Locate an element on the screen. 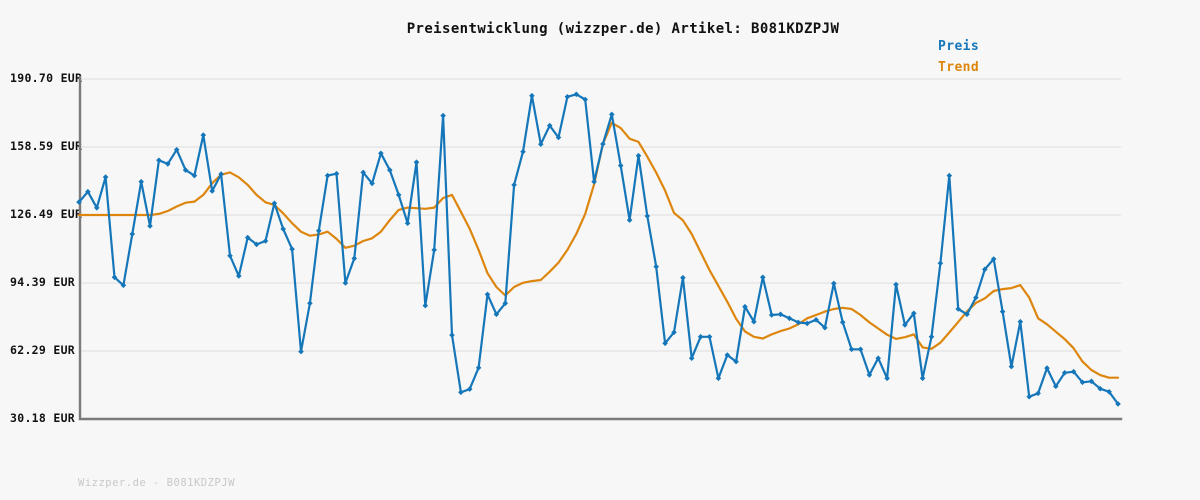 This screenshot has height=500, width=1200. y-tick-label-3: 94.39 EUR is located at coordinates (43, 281).